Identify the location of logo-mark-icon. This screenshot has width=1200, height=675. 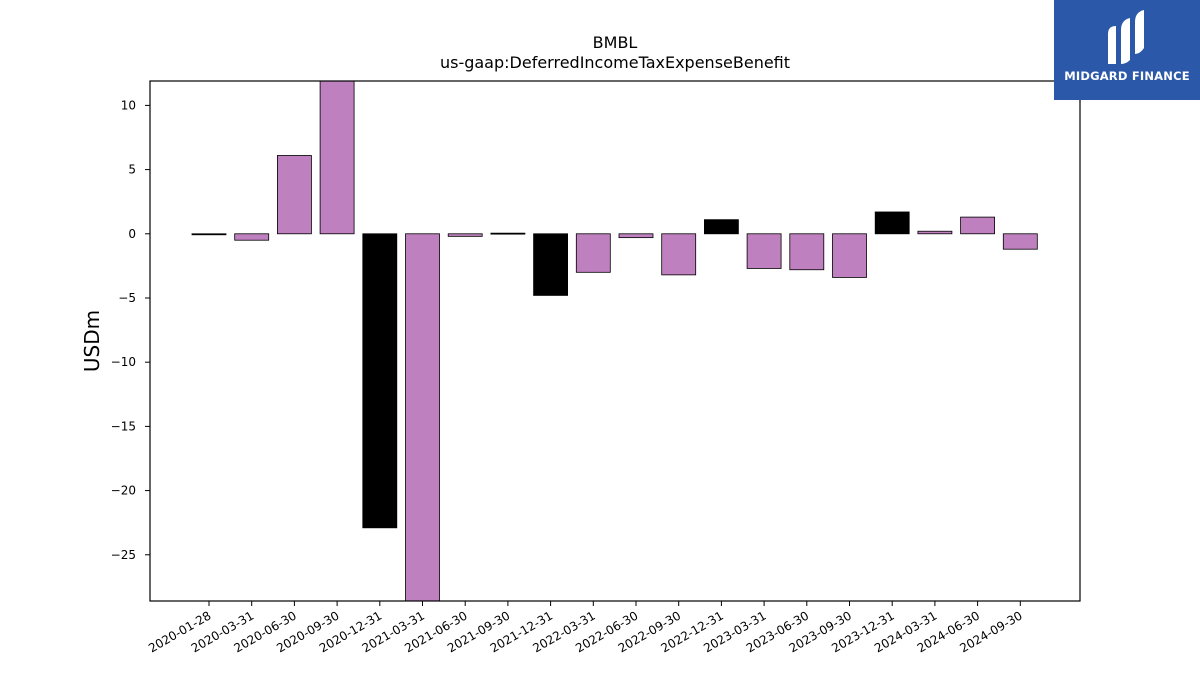
(1126, 37).